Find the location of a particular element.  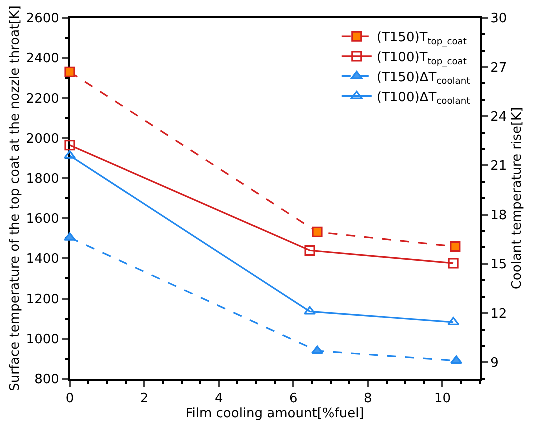

x-tick-label: 0 is located at coordinates (70, 399).